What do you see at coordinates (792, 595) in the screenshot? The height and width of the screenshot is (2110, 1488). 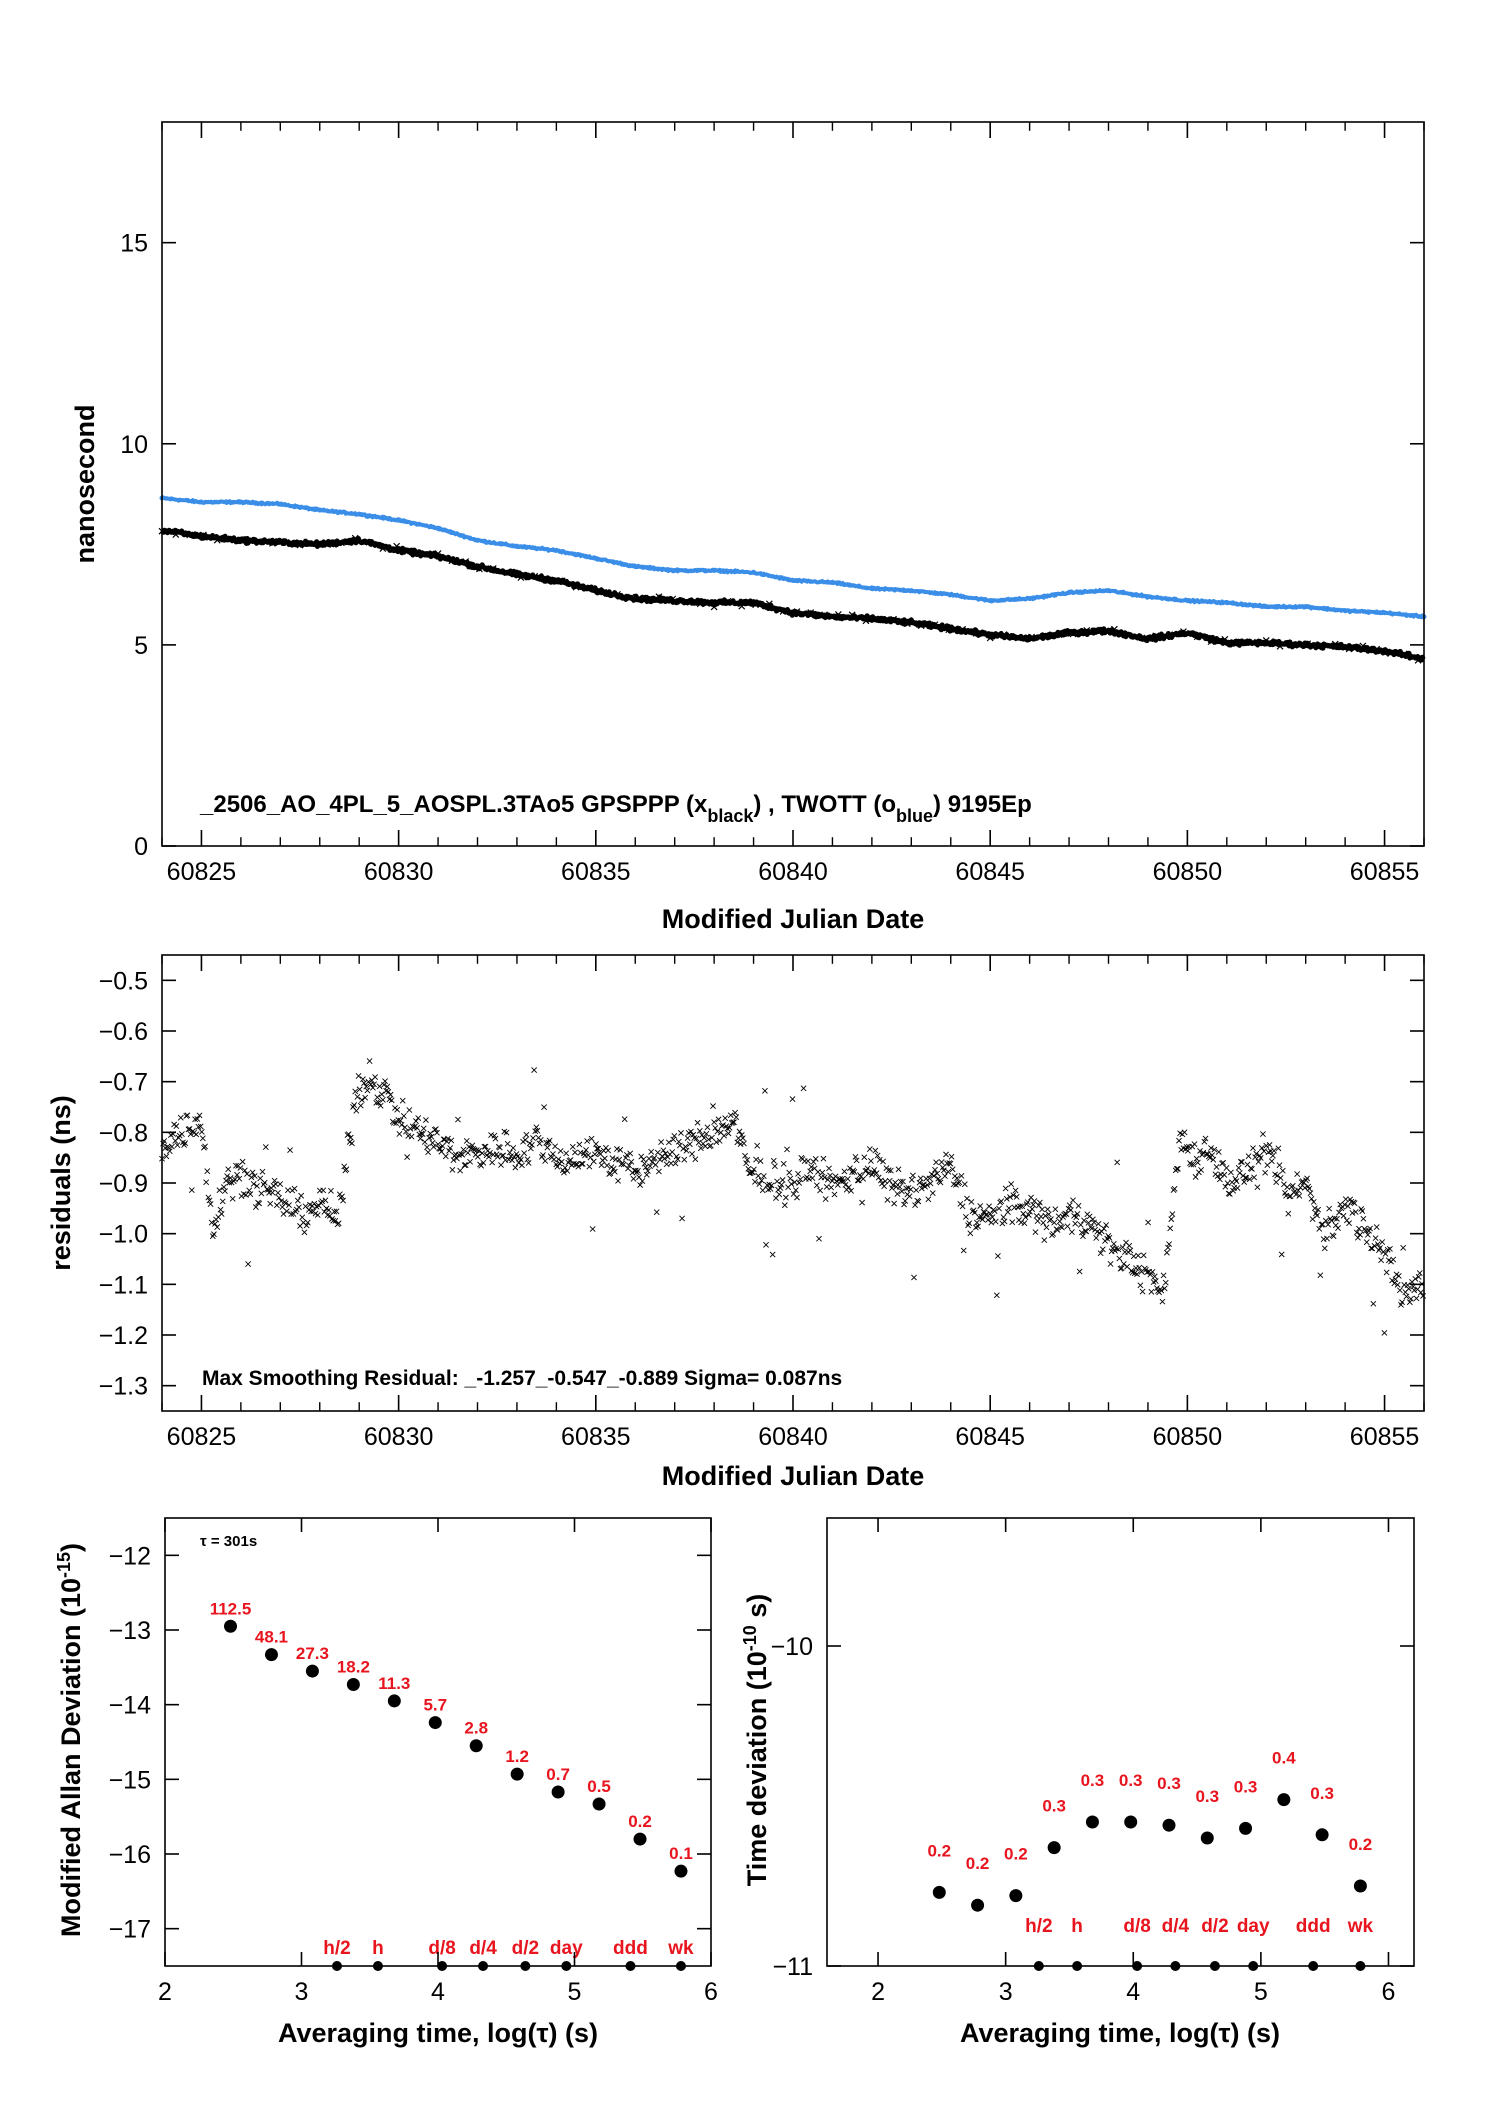 I see `series-gpsppp-line` at bounding box center [792, 595].